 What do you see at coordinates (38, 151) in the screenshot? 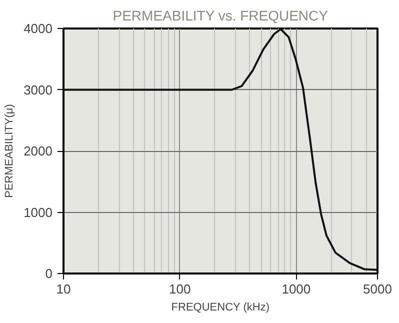
I see `y-tick-label: 2000` at bounding box center [38, 151].